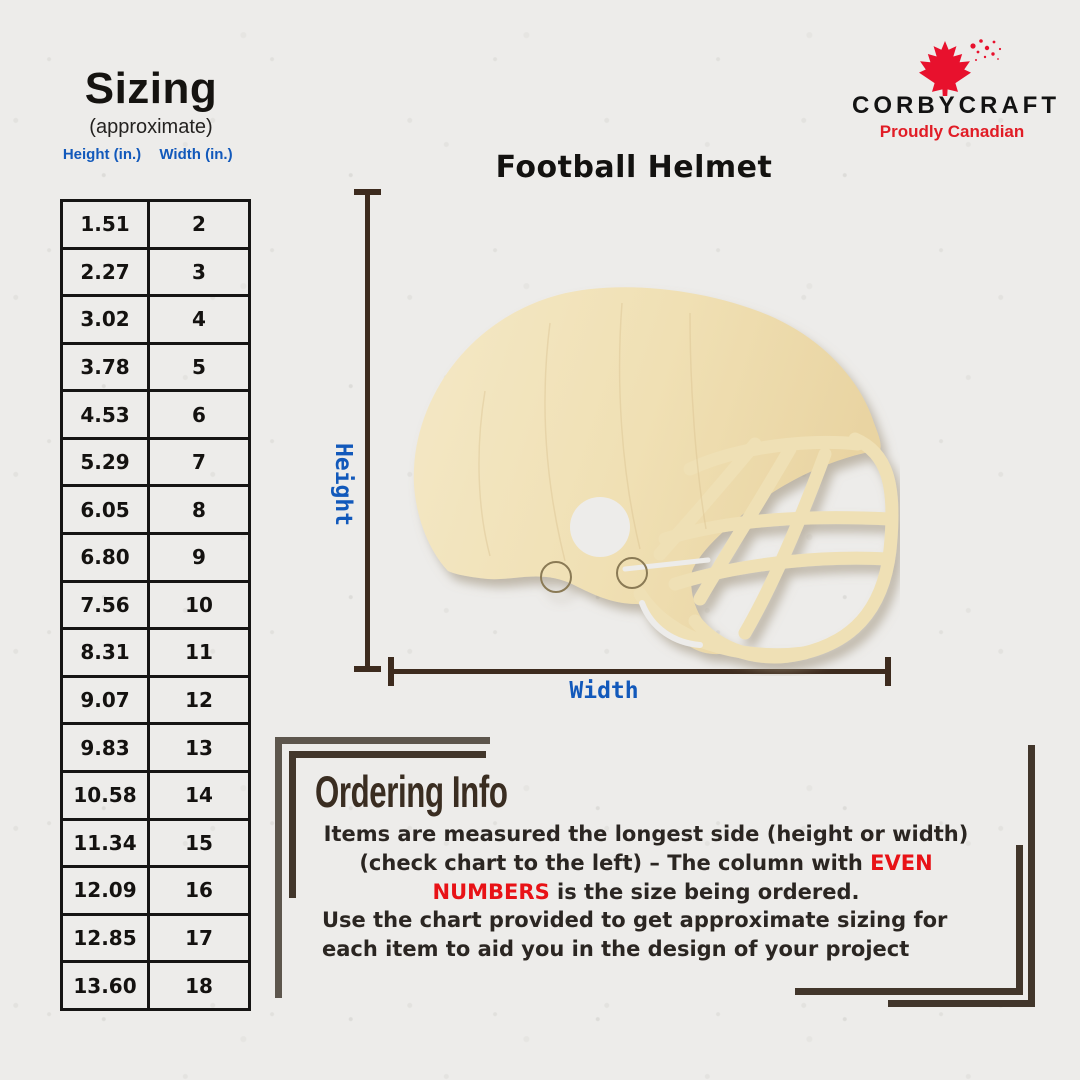 The width and height of the screenshot is (1080, 1080). Describe the element at coordinates (199, 557) in the screenshot. I see `width-cell: 9` at that location.